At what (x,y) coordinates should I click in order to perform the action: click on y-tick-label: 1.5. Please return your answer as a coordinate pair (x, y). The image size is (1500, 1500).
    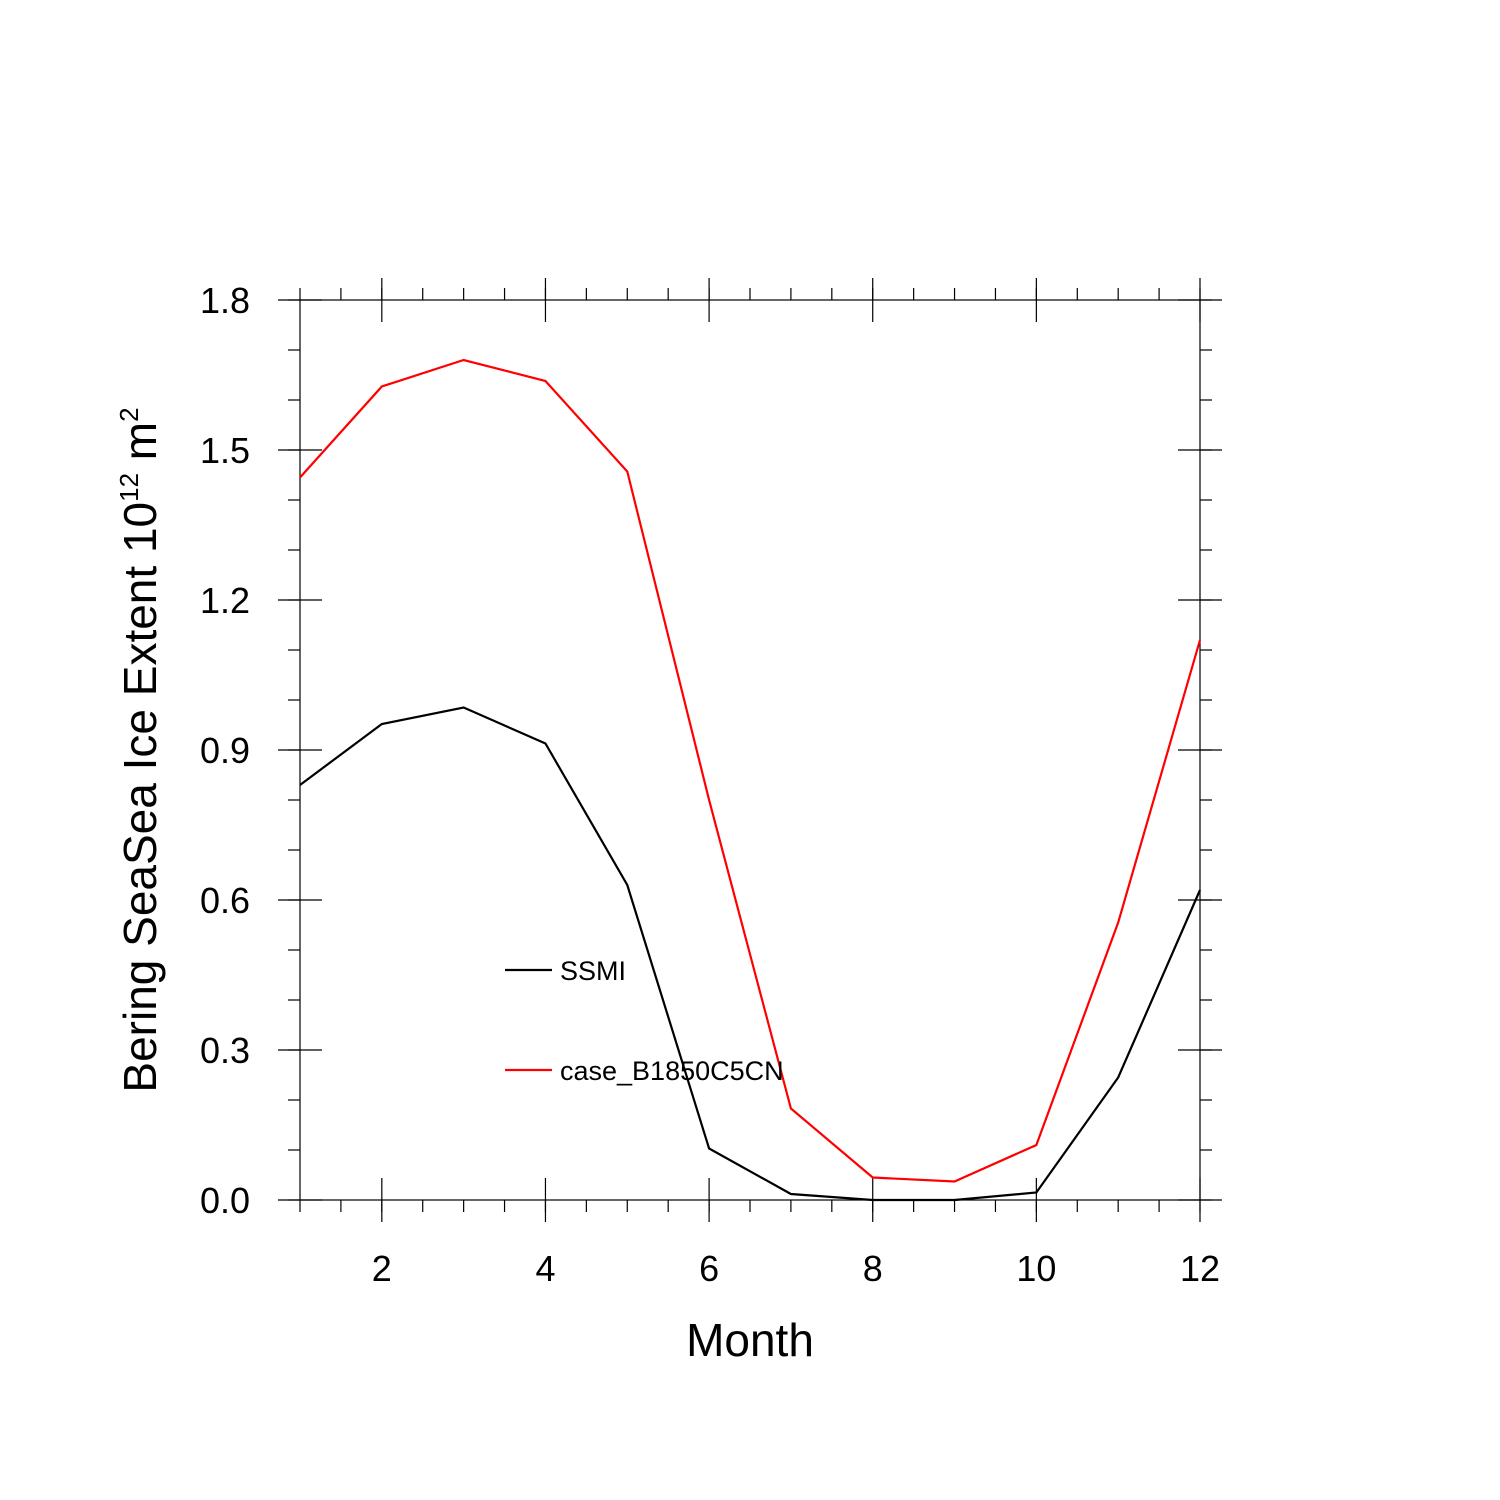
    Looking at the image, I should click on (225, 450).